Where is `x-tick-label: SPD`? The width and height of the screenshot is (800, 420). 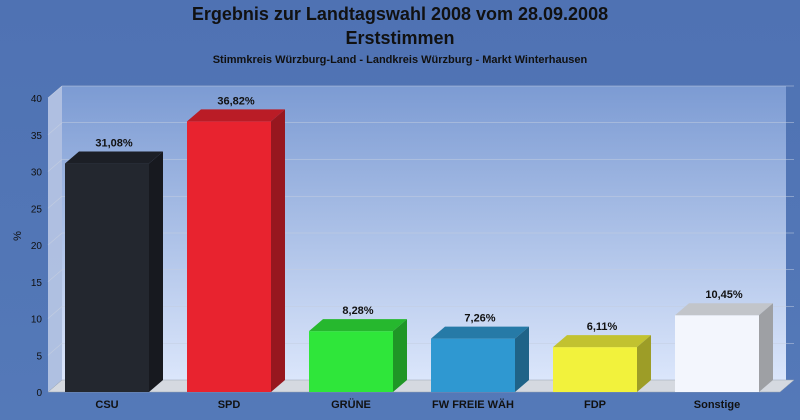 x-tick-label: SPD is located at coordinates (229, 405).